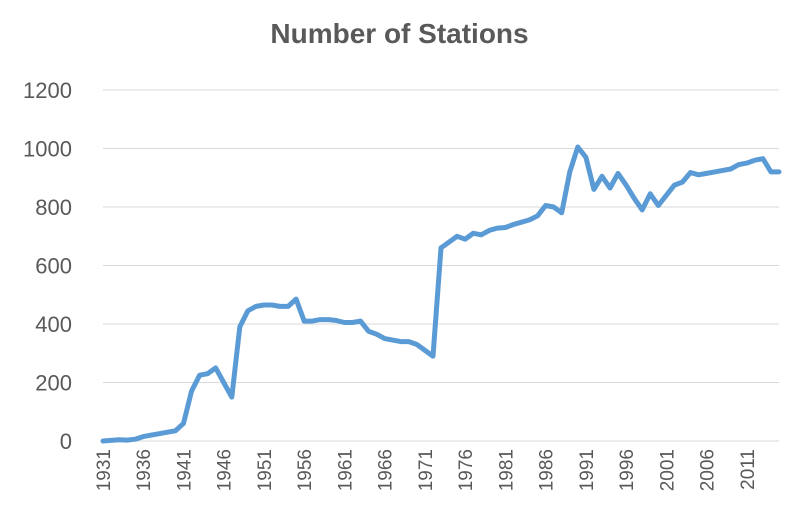 The image size is (799, 532). I want to click on x-tick-label: 2001, so click(667, 470).